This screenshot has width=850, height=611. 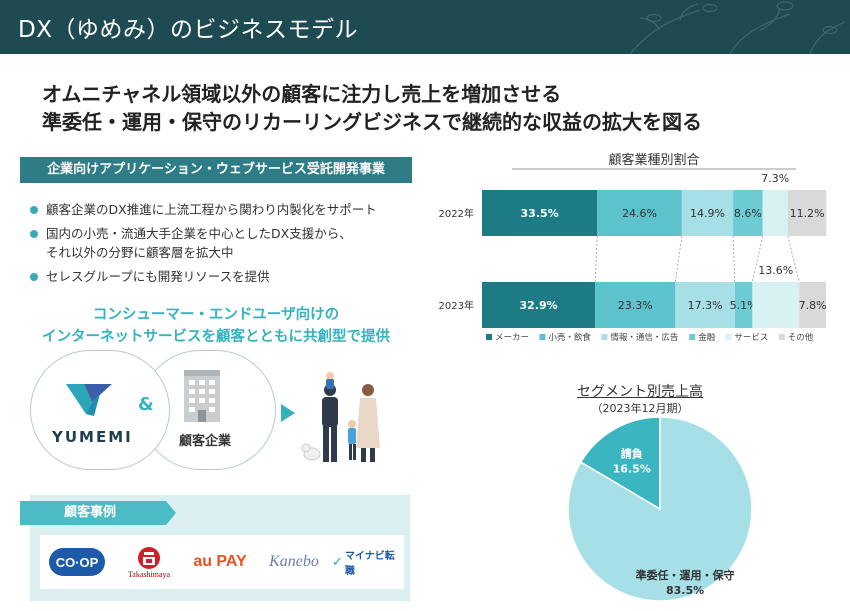 I want to click on data-label: 13.6%, so click(x=775, y=270).